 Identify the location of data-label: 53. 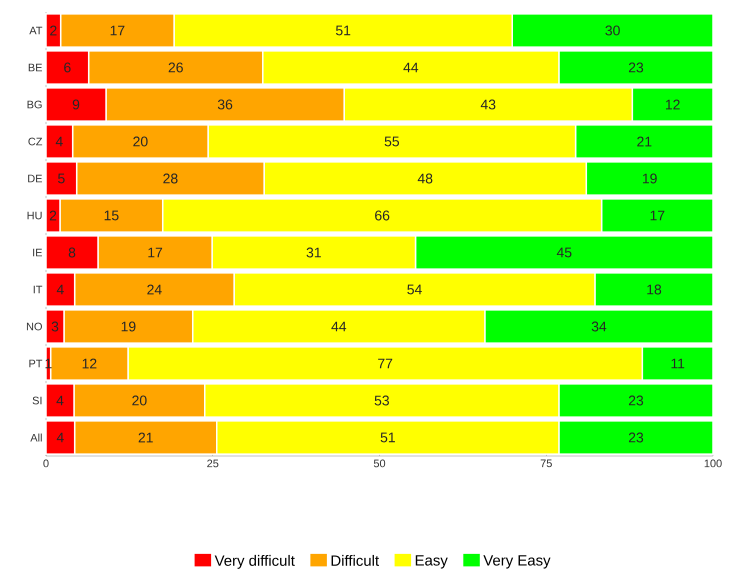
(381, 401).